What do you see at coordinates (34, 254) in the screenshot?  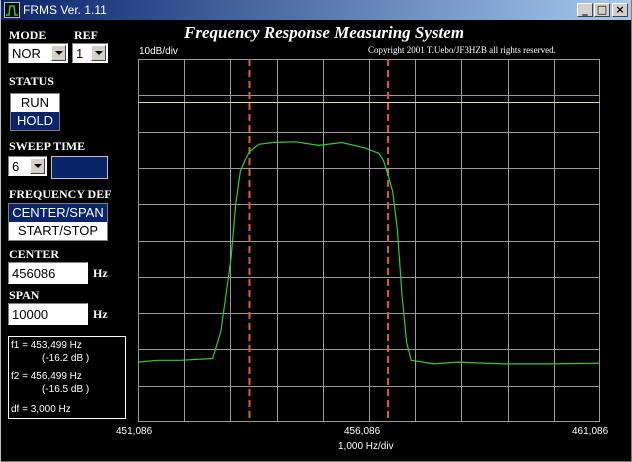 I see `center-label: CENTER` at bounding box center [34, 254].